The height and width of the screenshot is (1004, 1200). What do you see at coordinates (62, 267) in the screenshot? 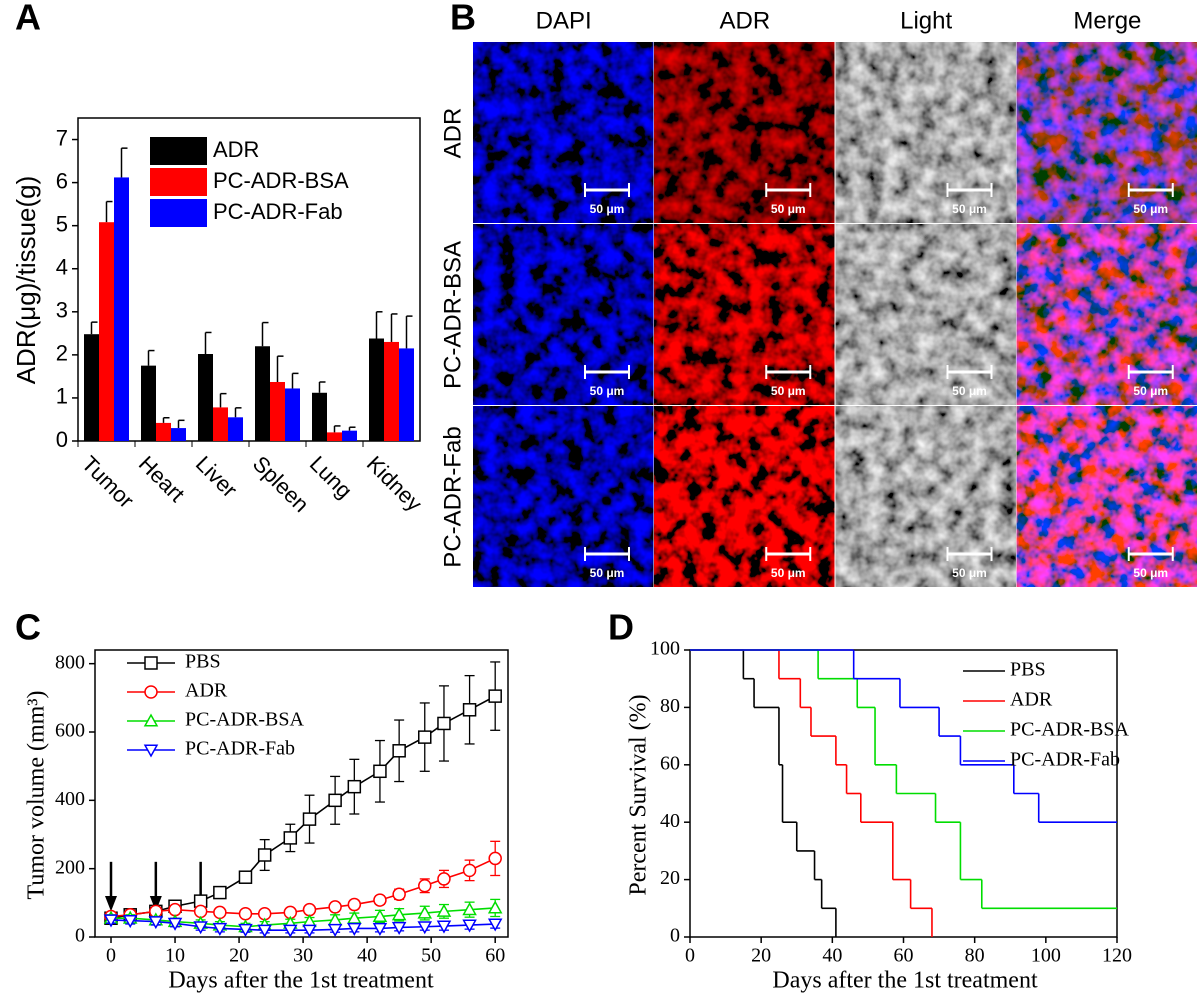
I see `y-tick-label: 4` at bounding box center [62, 267].